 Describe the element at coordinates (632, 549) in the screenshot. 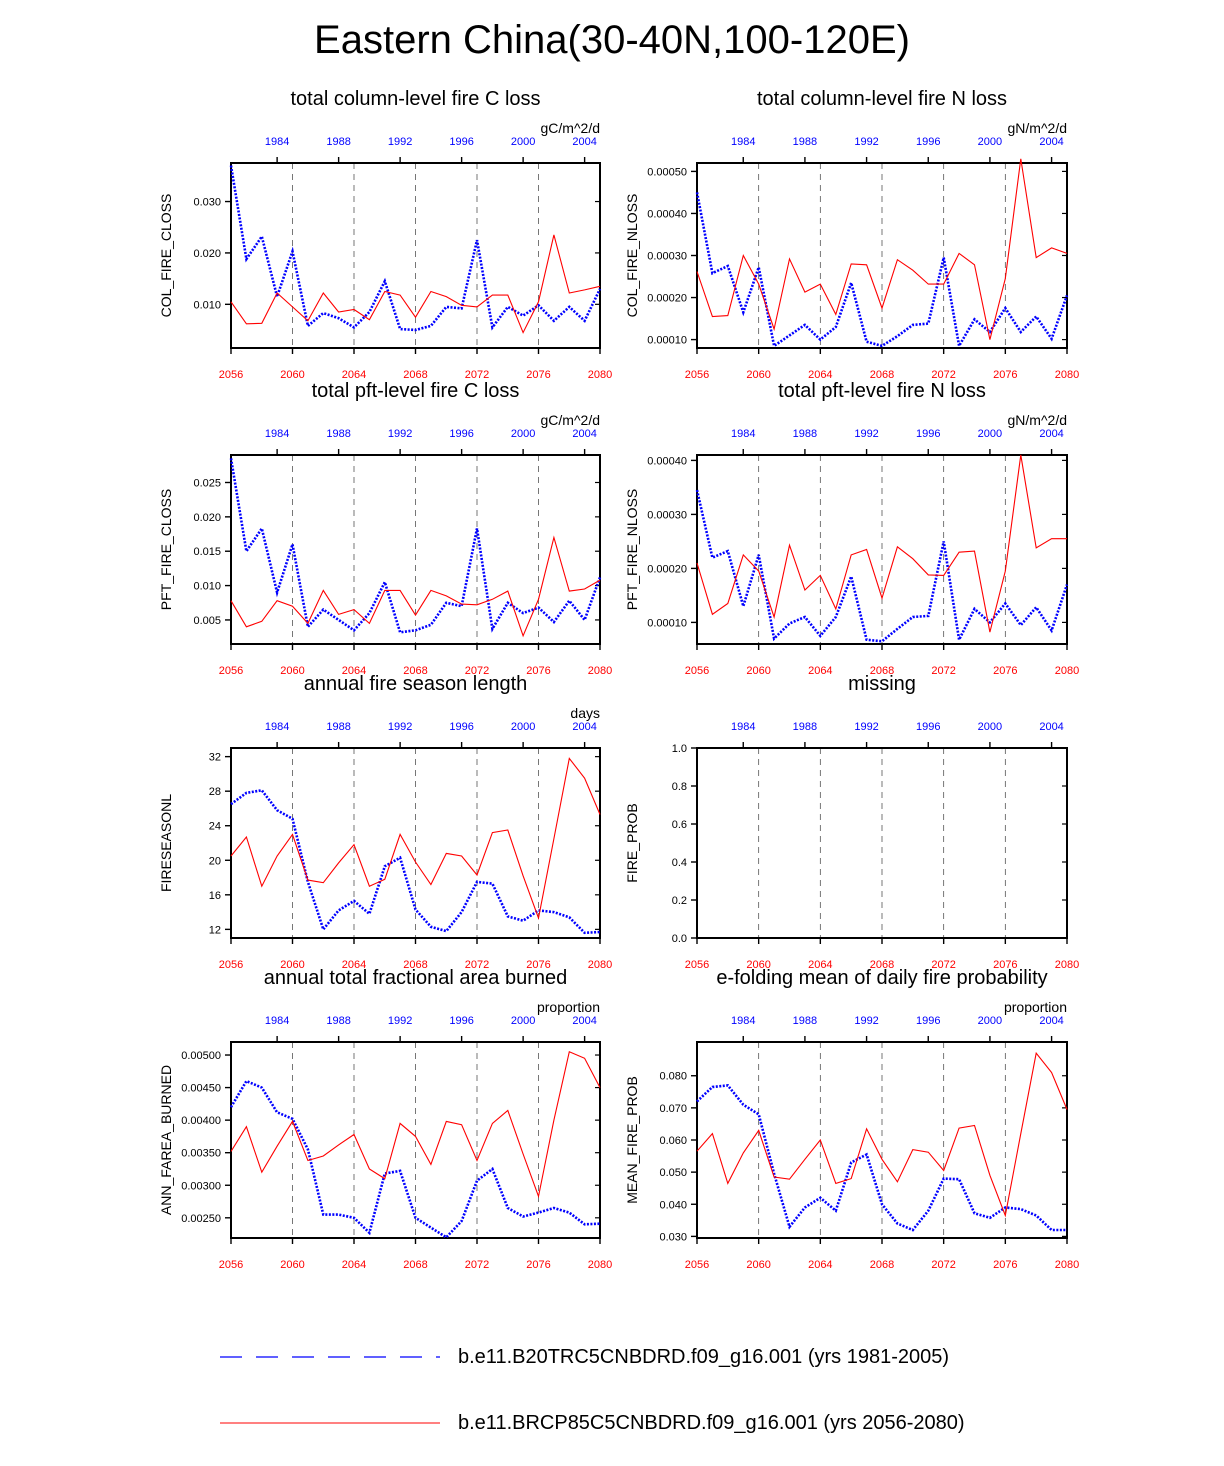

I see `panel4-ylabel: PFT_FIRE_NLOSS` at that location.